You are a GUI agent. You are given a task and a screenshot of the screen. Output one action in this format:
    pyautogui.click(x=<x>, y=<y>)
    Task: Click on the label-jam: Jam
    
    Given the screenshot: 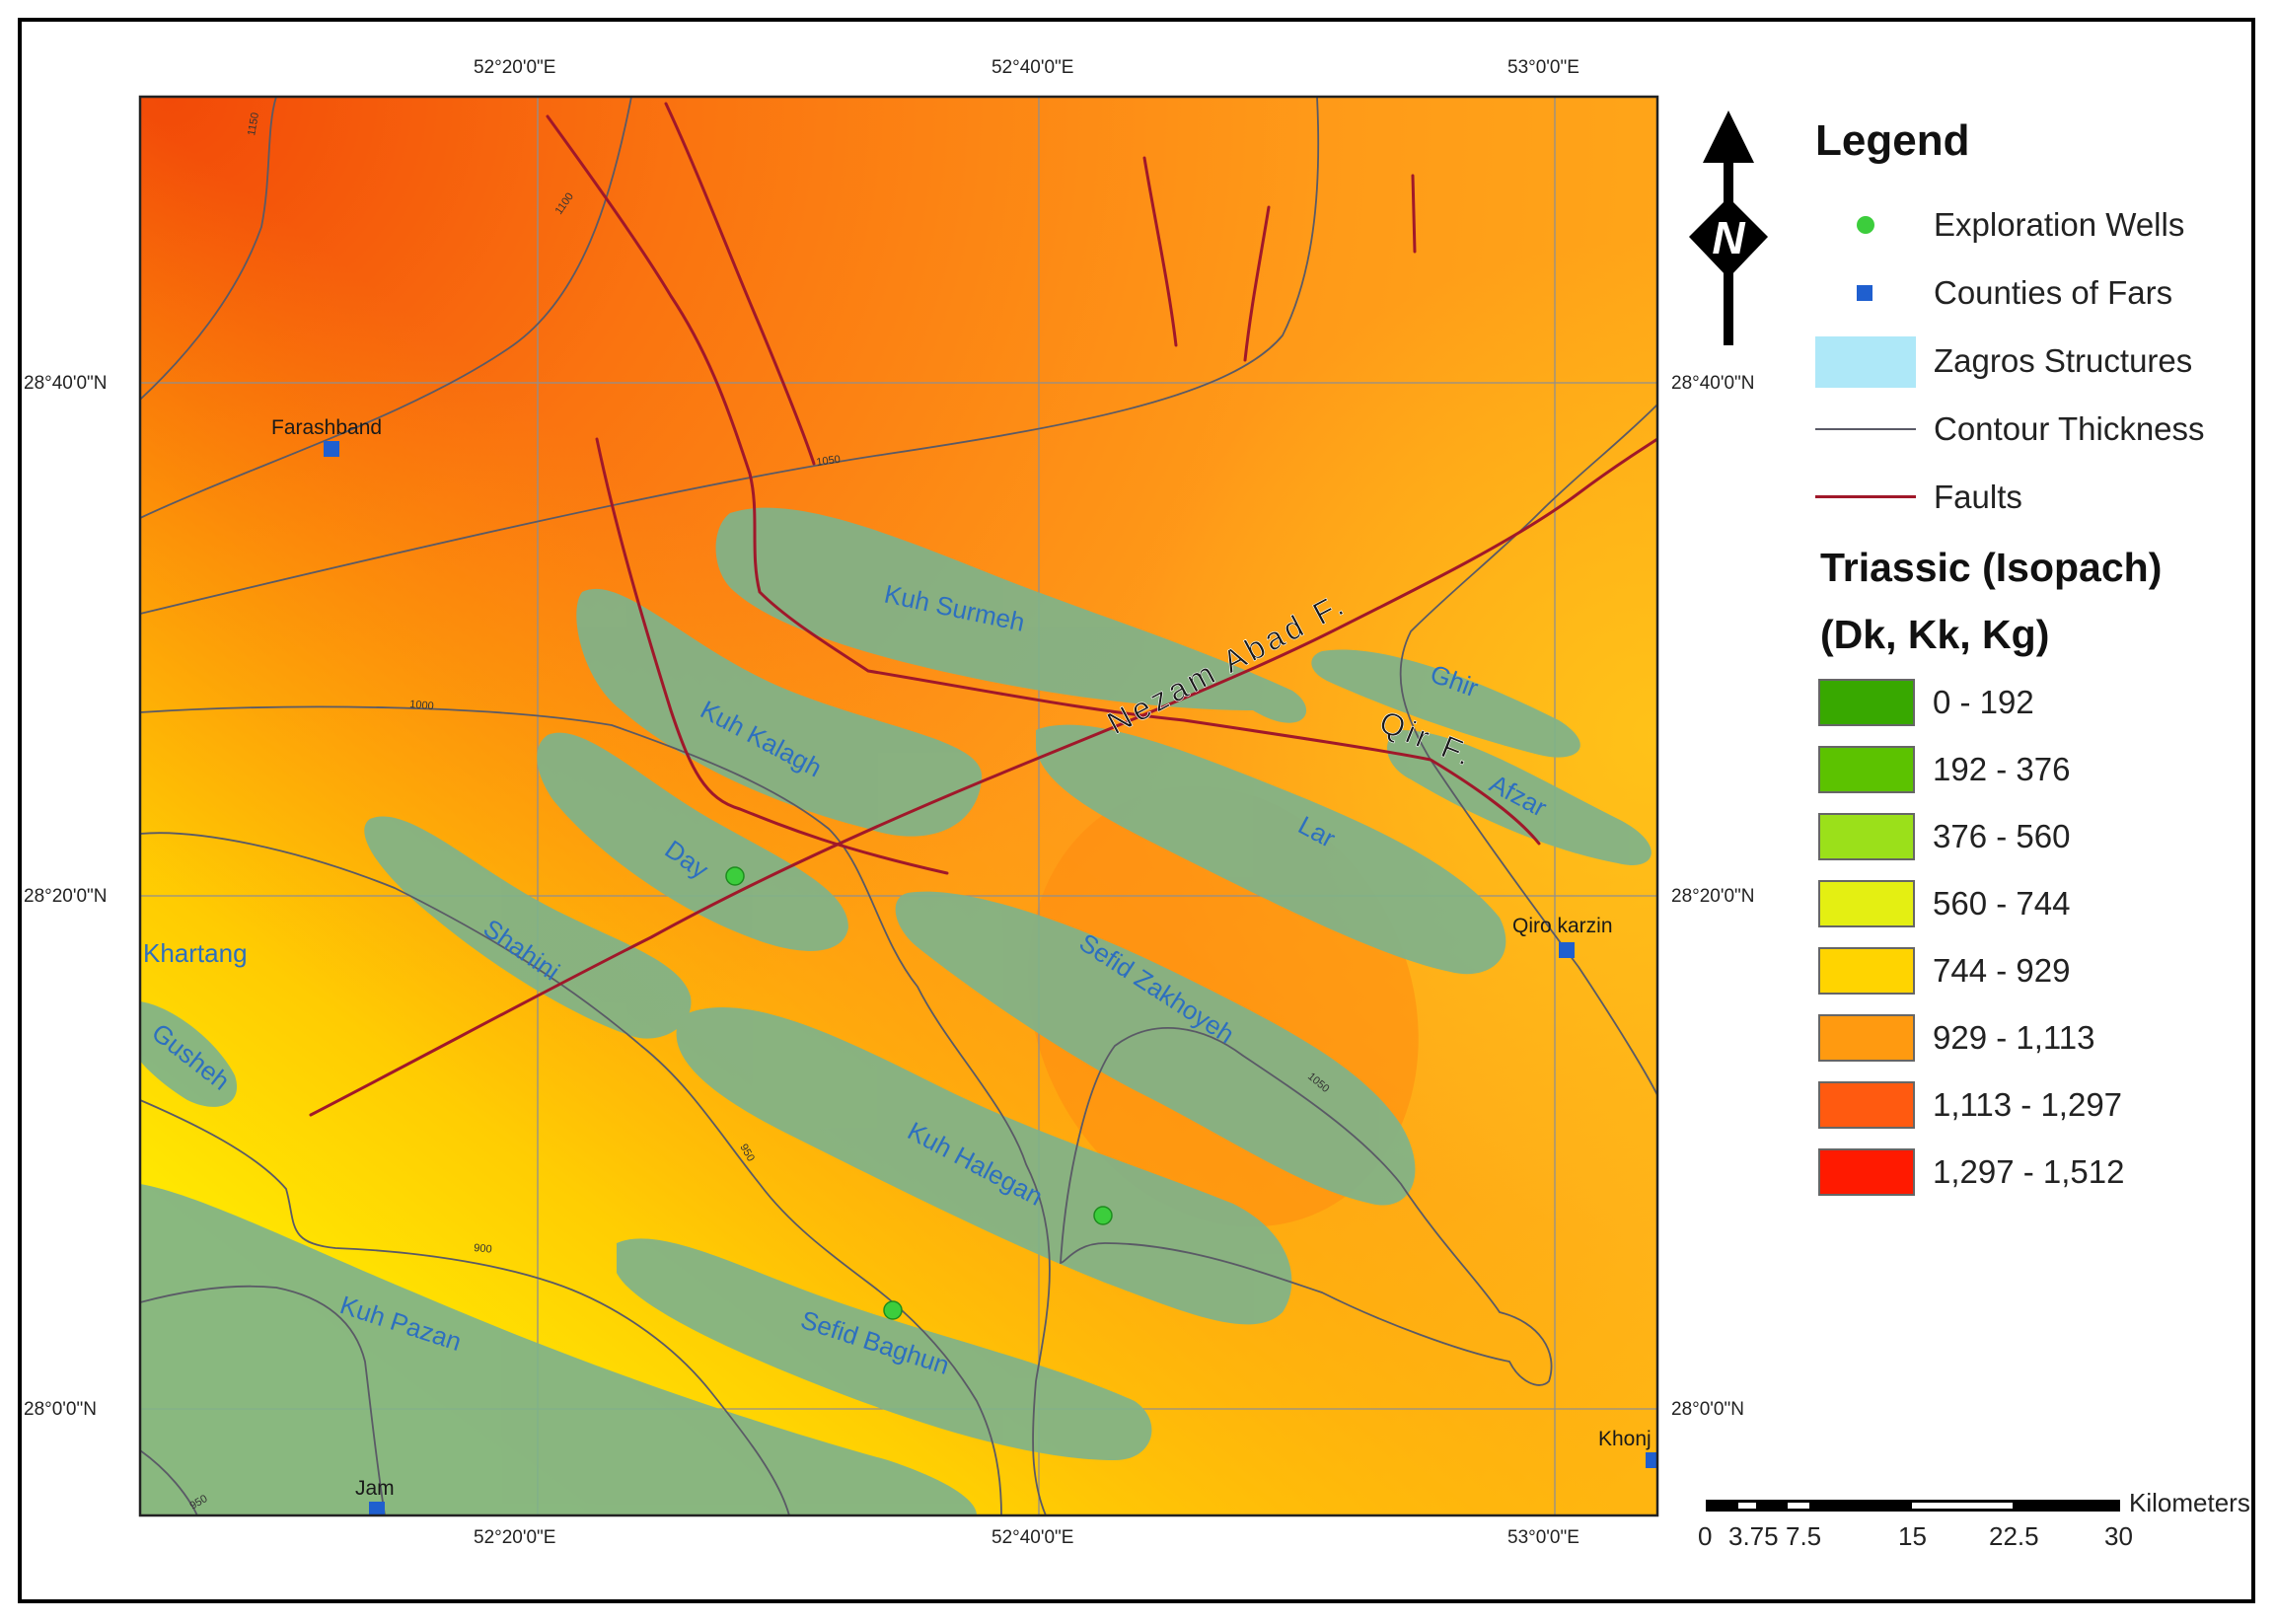 What is the action you would take?
    pyautogui.click(x=375, y=1489)
    